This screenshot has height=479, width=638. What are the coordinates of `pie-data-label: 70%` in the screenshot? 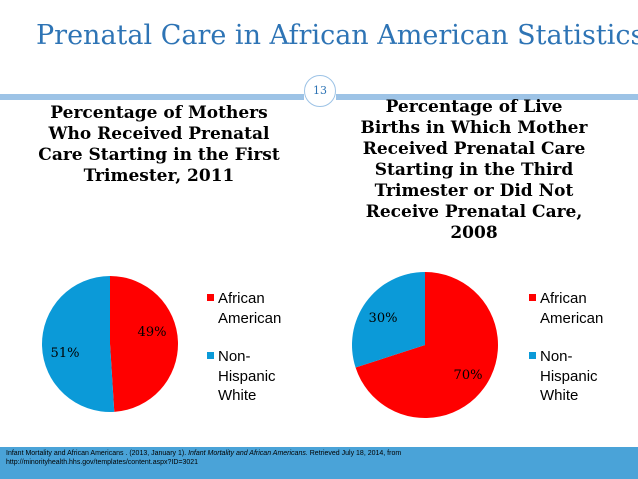 It's located at (468, 375).